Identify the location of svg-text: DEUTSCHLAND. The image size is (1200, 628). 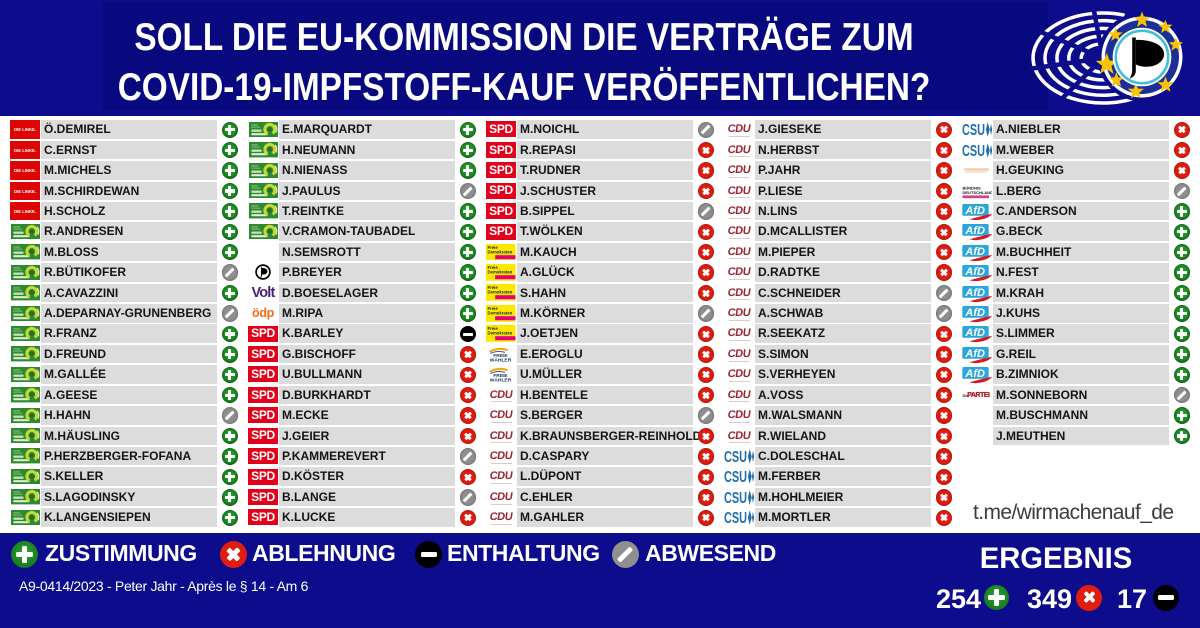
(978, 192).